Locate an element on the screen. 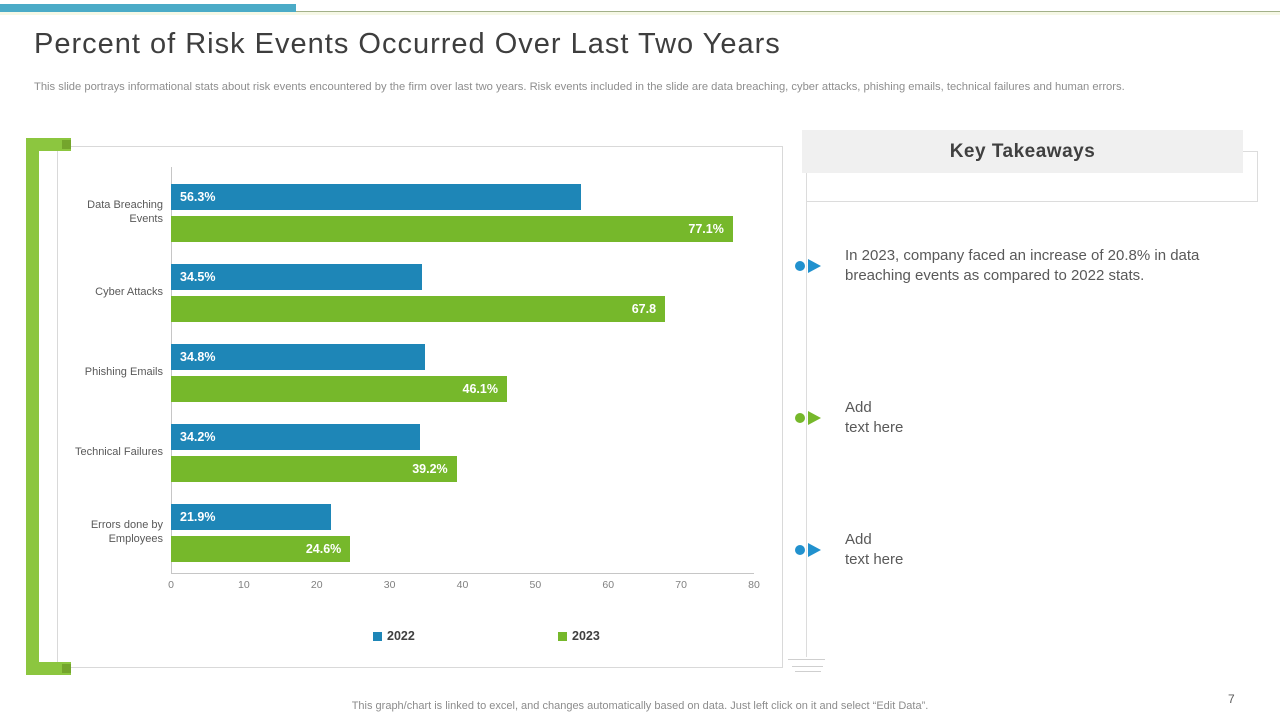  category-label: Technical Failures is located at coordinates (118, 452).